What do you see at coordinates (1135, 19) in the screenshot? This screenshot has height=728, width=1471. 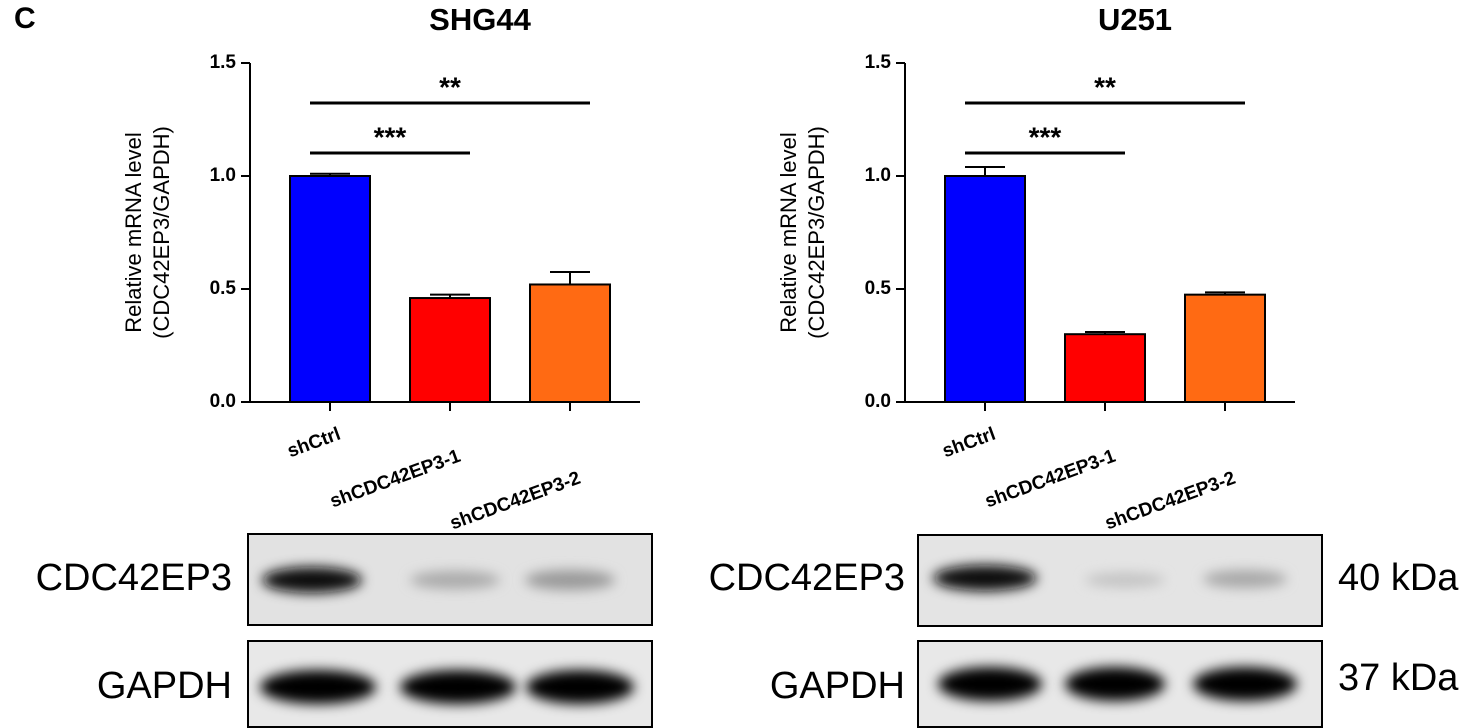 I see `chart-title: U251` at bounding box center [1135, 19].